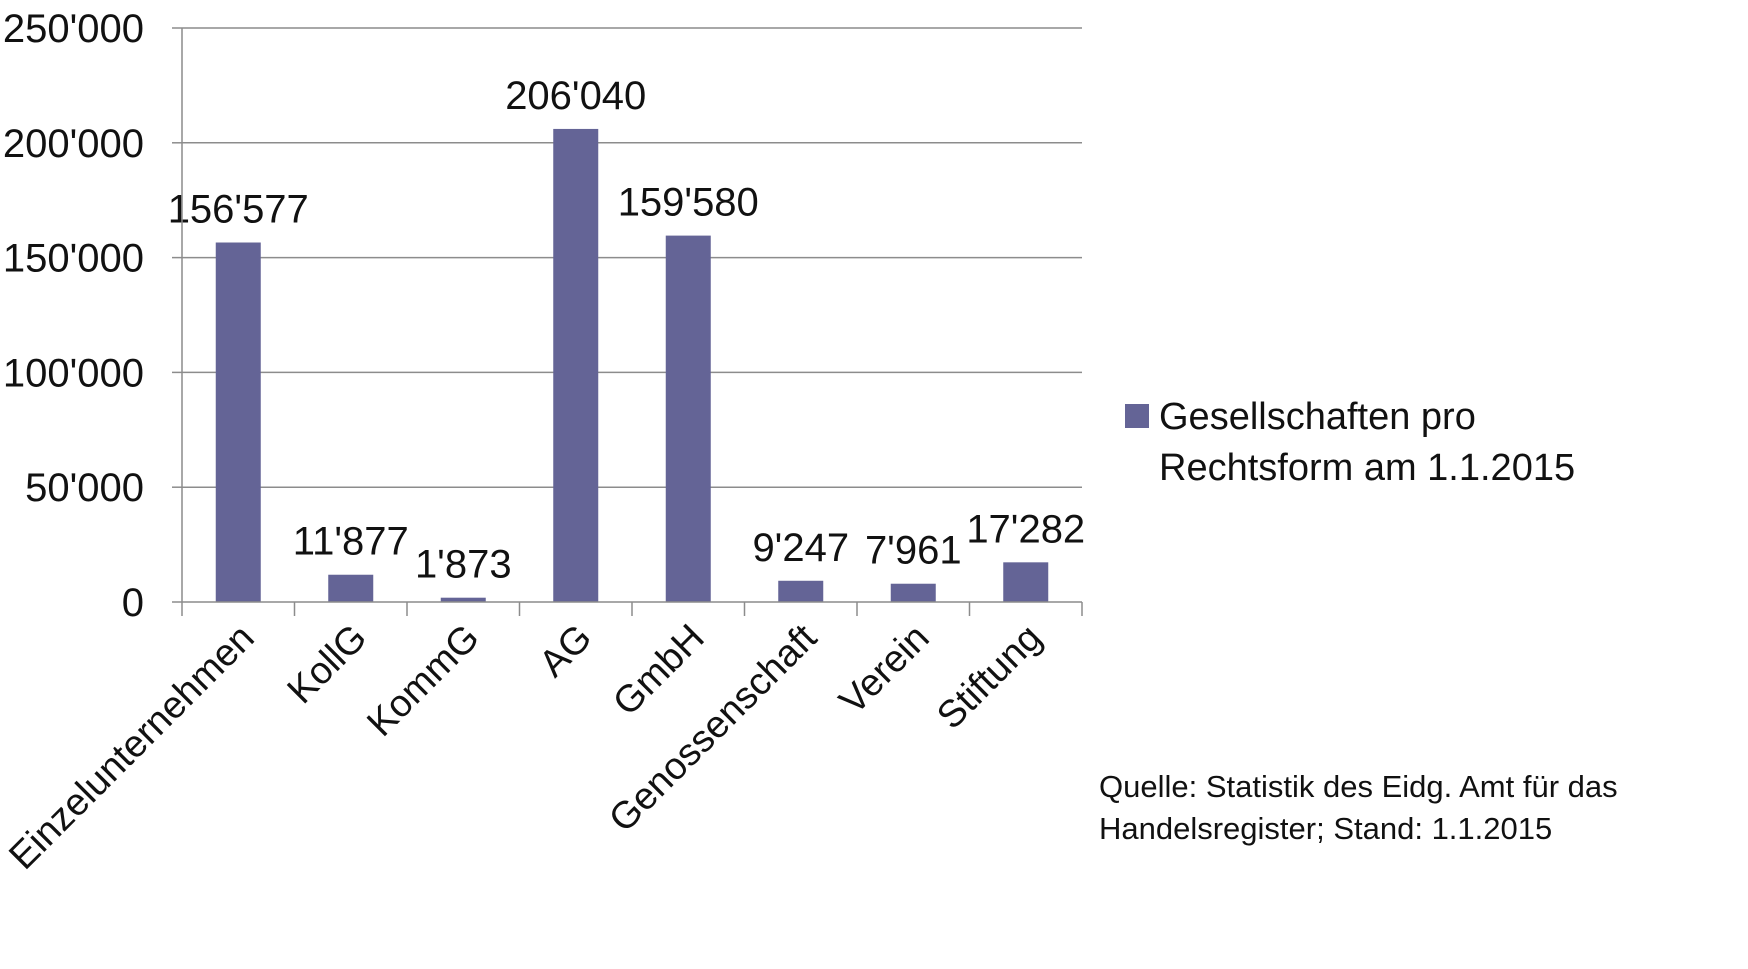 This screenshot has height=969, width=1748. What do you see at coordinates (238, 209) in the screenshot?
I see `data-label: 156'577` at bounding box center [238, 209].